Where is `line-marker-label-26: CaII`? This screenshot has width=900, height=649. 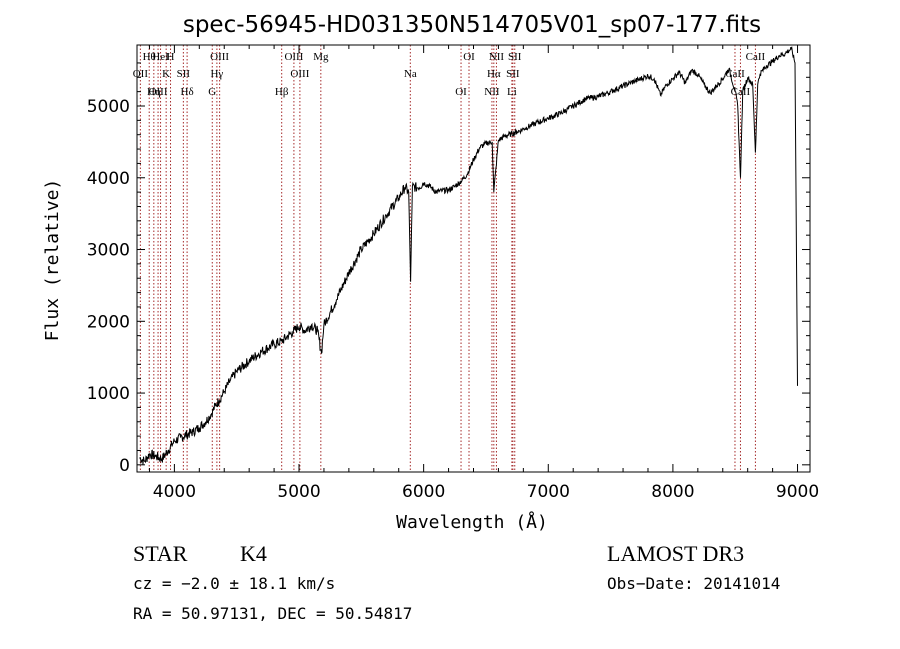
line-marker-label-26: CaII is located at coordinates (741, 92).